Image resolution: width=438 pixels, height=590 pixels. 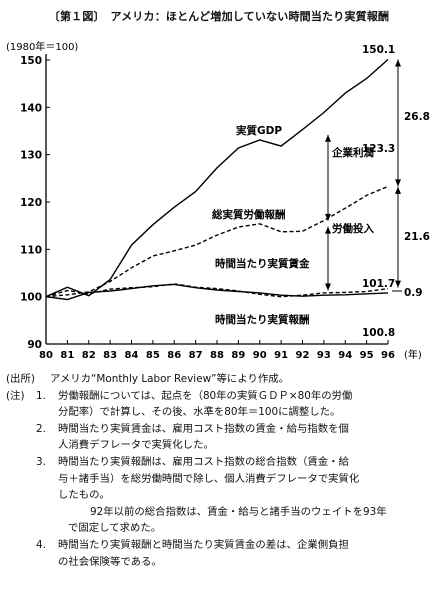 I want to click on y-tick-label: 90, so click(x=34, y=345).